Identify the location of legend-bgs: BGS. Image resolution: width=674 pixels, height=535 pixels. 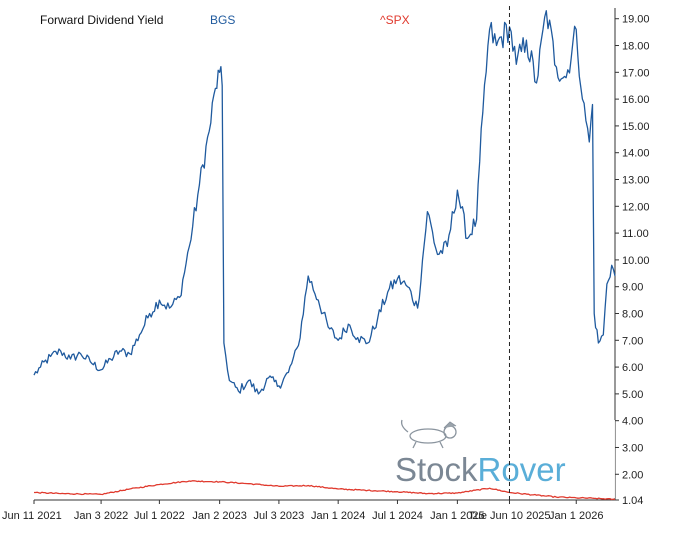
(222, 20).